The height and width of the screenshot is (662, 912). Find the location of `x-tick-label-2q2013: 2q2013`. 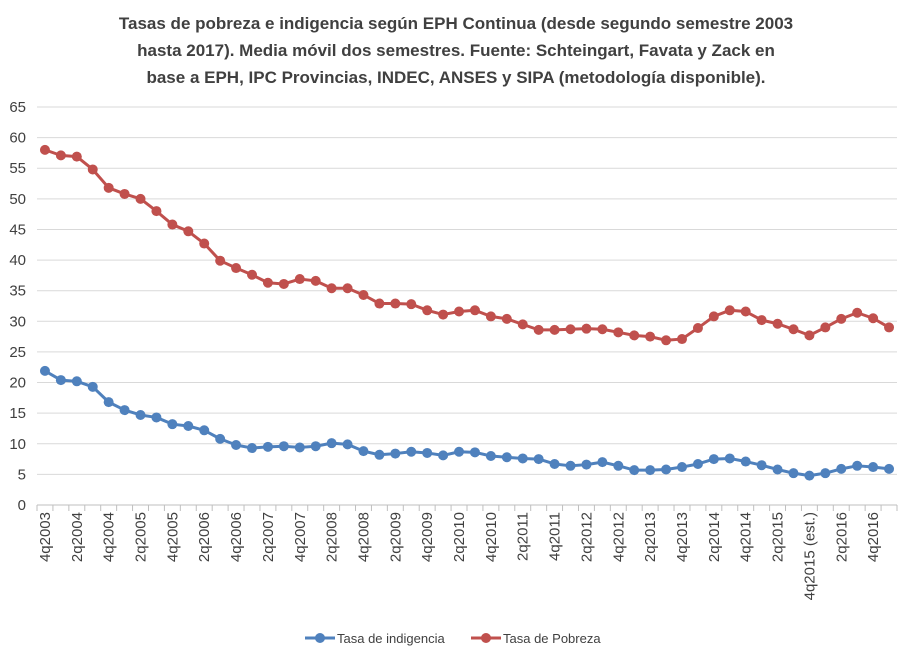

x-tick-label-2q2013: 2q2013 is located at coordinates (650, 537).